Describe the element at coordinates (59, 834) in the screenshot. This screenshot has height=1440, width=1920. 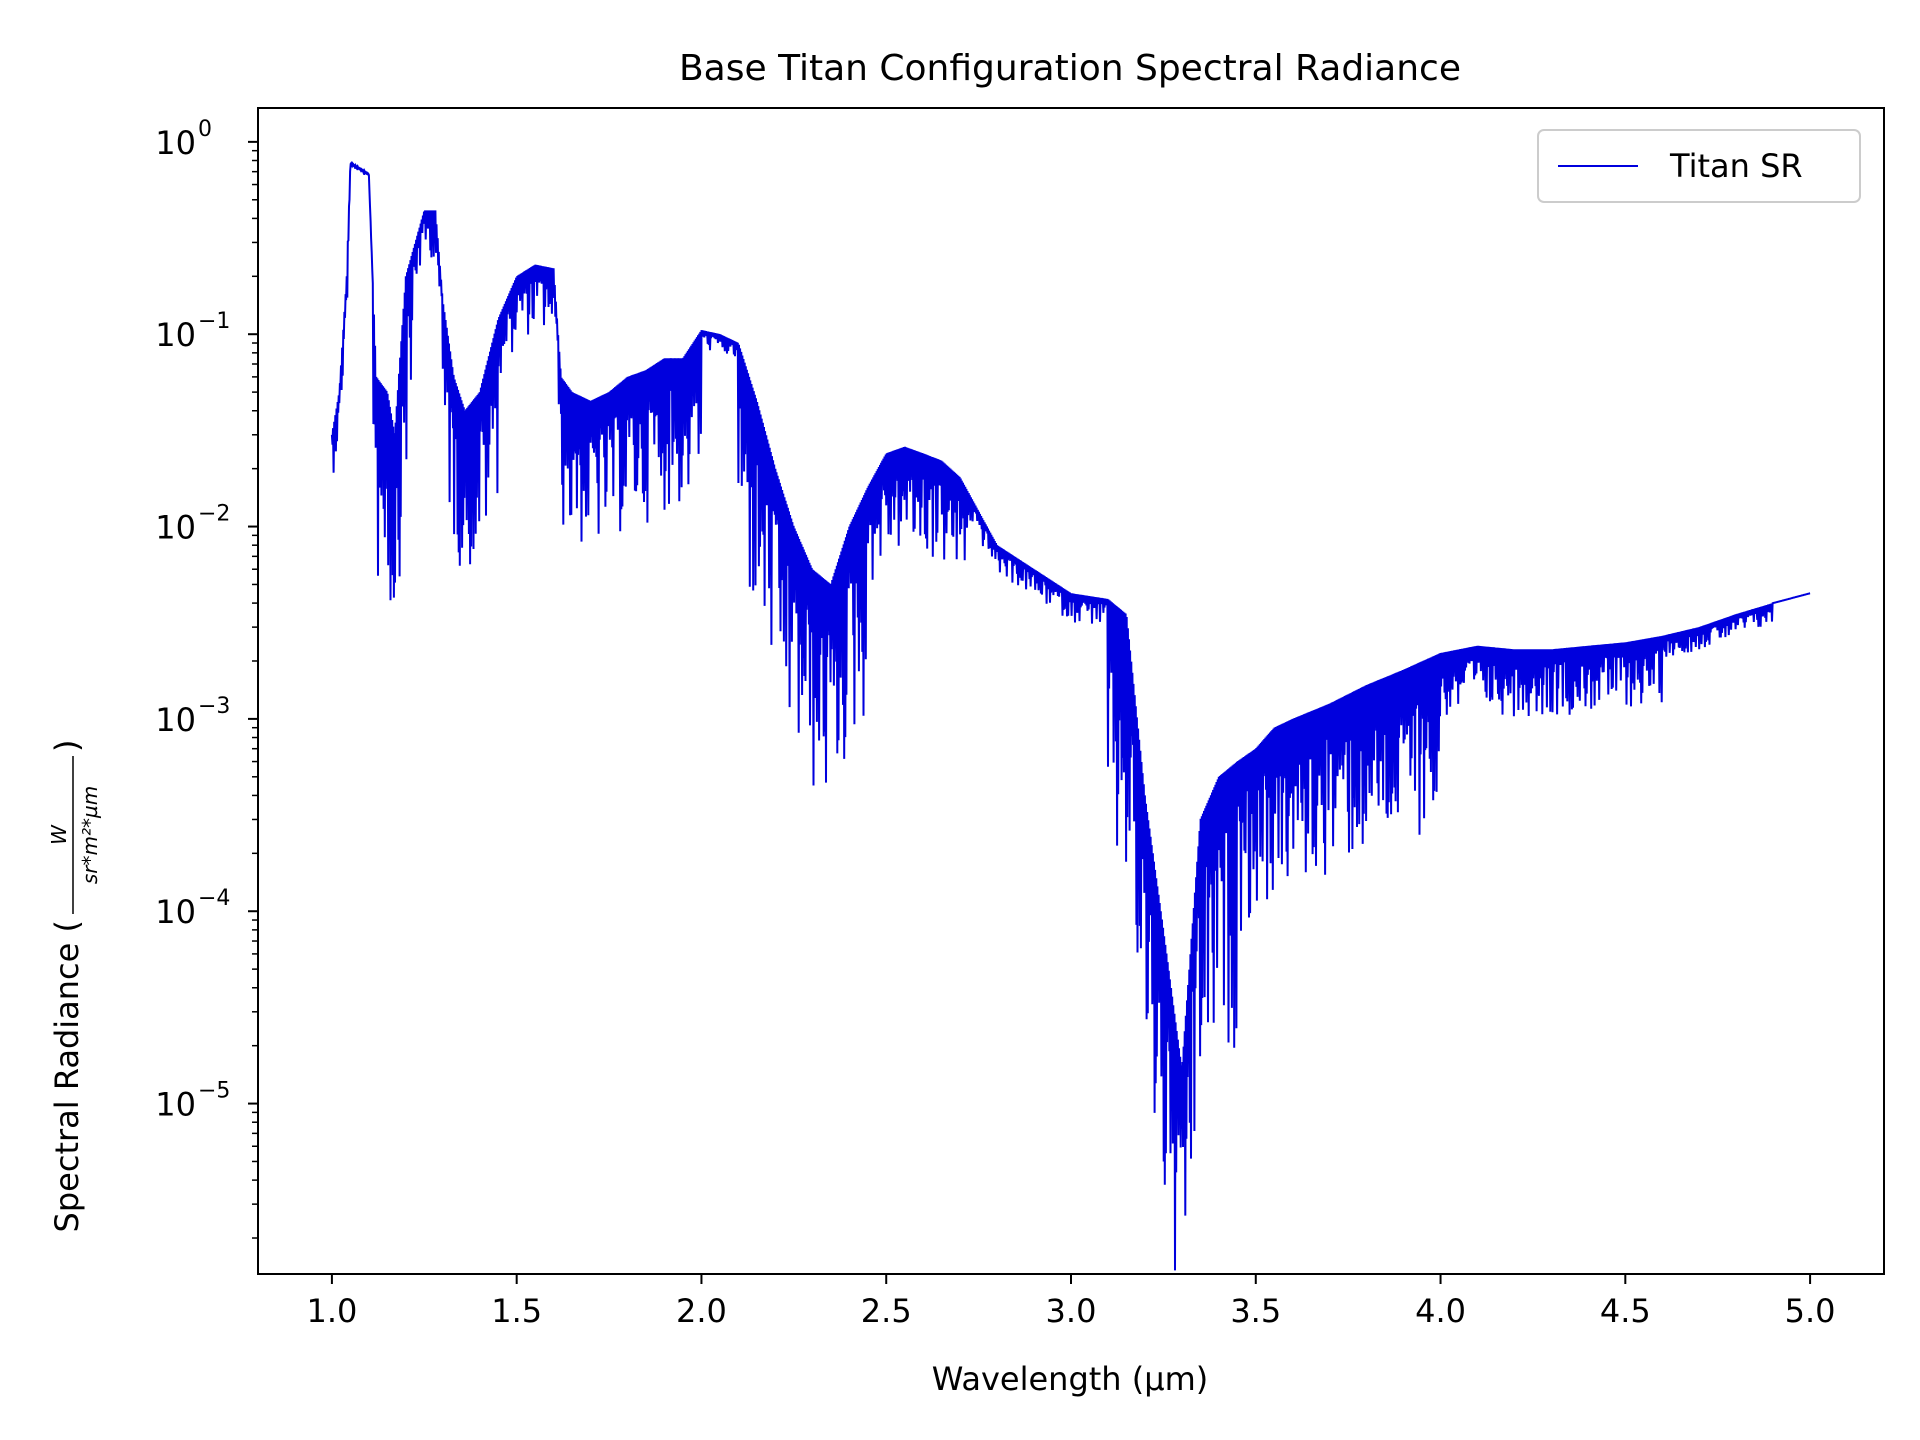
I see `y-axis-unit-numerator: W` at that location.